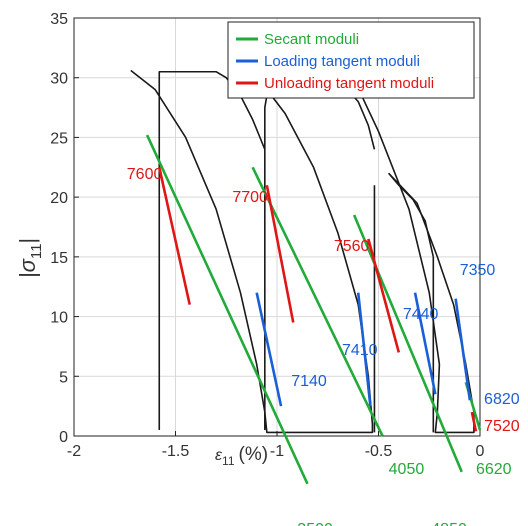 The width and height of the screenshot is (528, 526). What do you see at coordinates (360, 350) in the screenshot?
I see `modulus-annotation: 7410` at bounding box center [360, 350].